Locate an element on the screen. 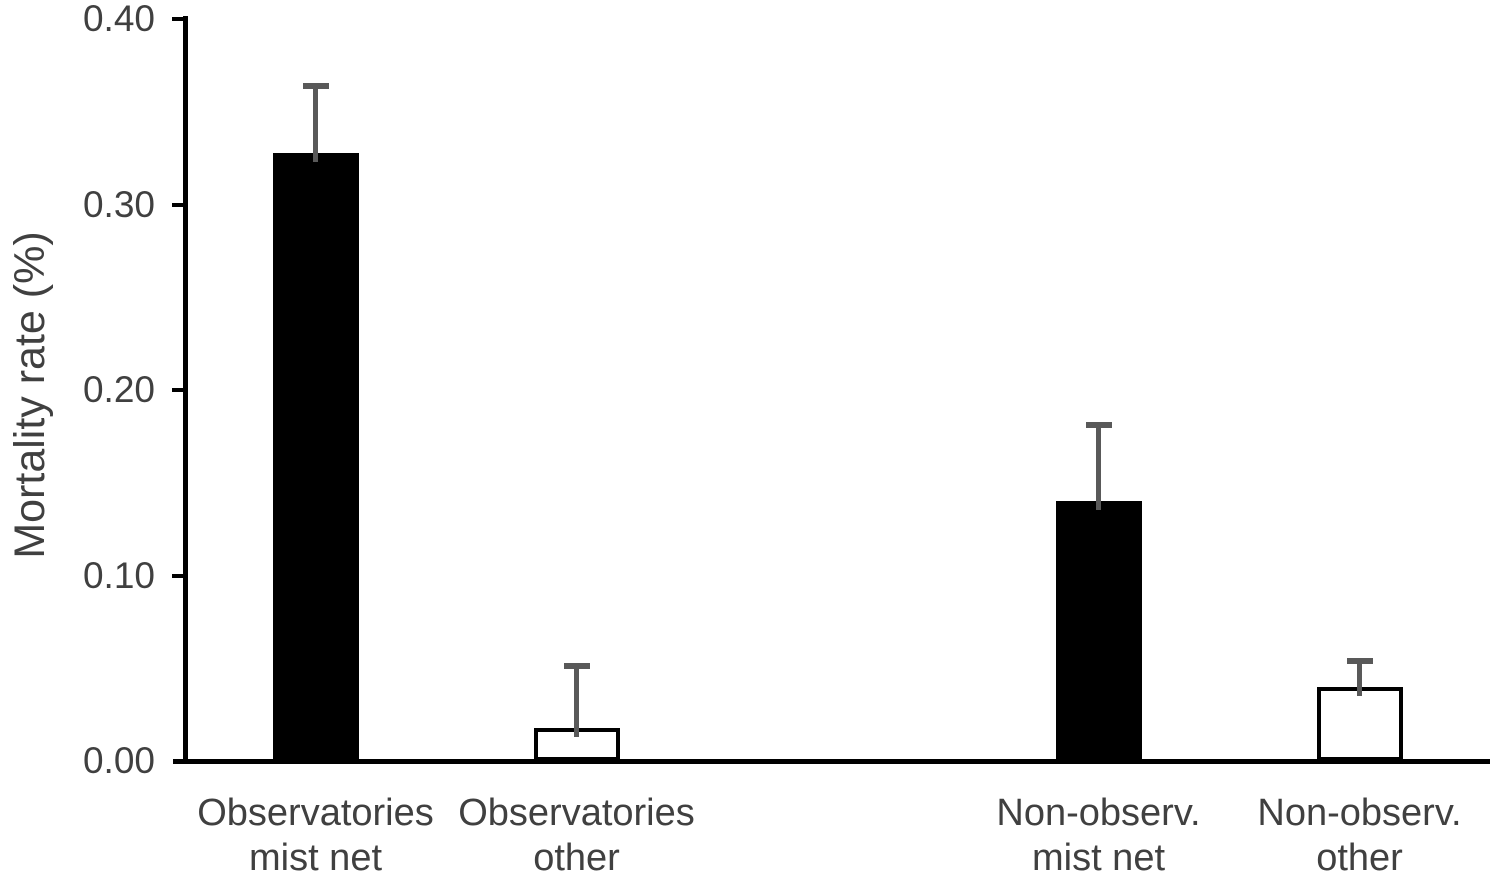 This screenshot has width=1500, height=878. x-category-label: Non-observ. other is located at coordinates (1345, 834).